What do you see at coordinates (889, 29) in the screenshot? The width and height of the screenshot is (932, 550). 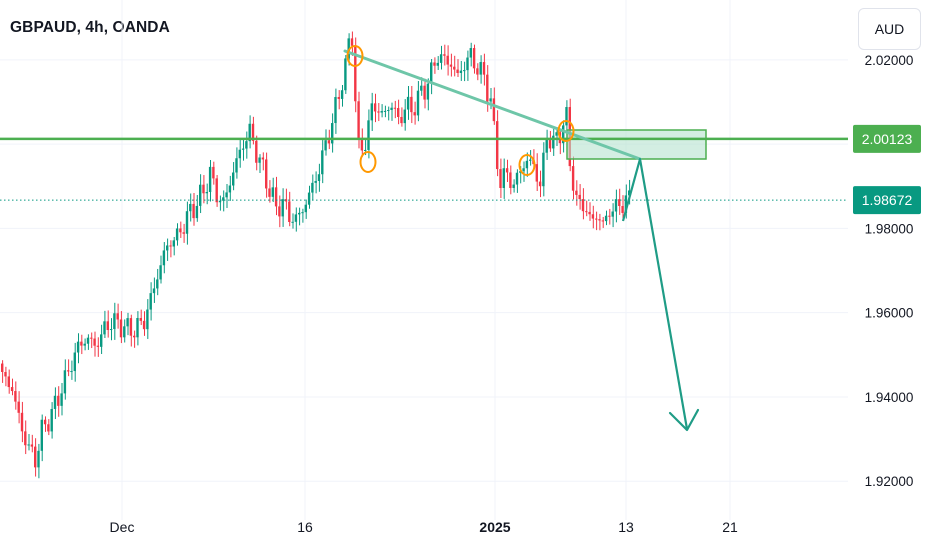 I see `currency-button: AUD` at bounding box center [889, 29].